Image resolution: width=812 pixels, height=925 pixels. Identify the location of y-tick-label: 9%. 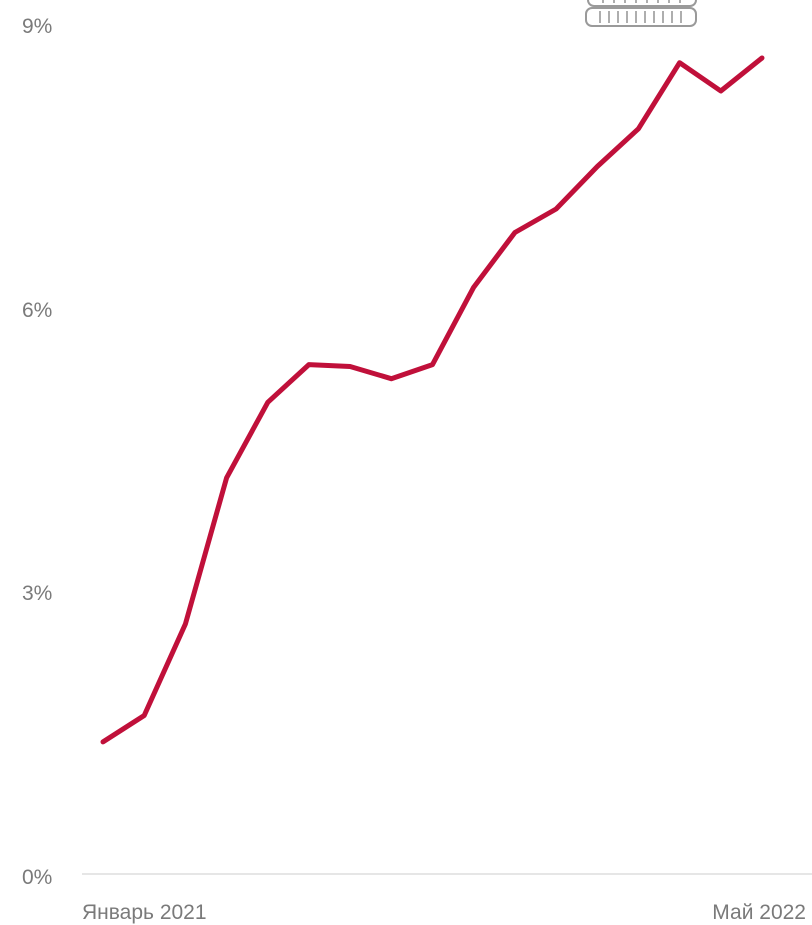
(37, 26).